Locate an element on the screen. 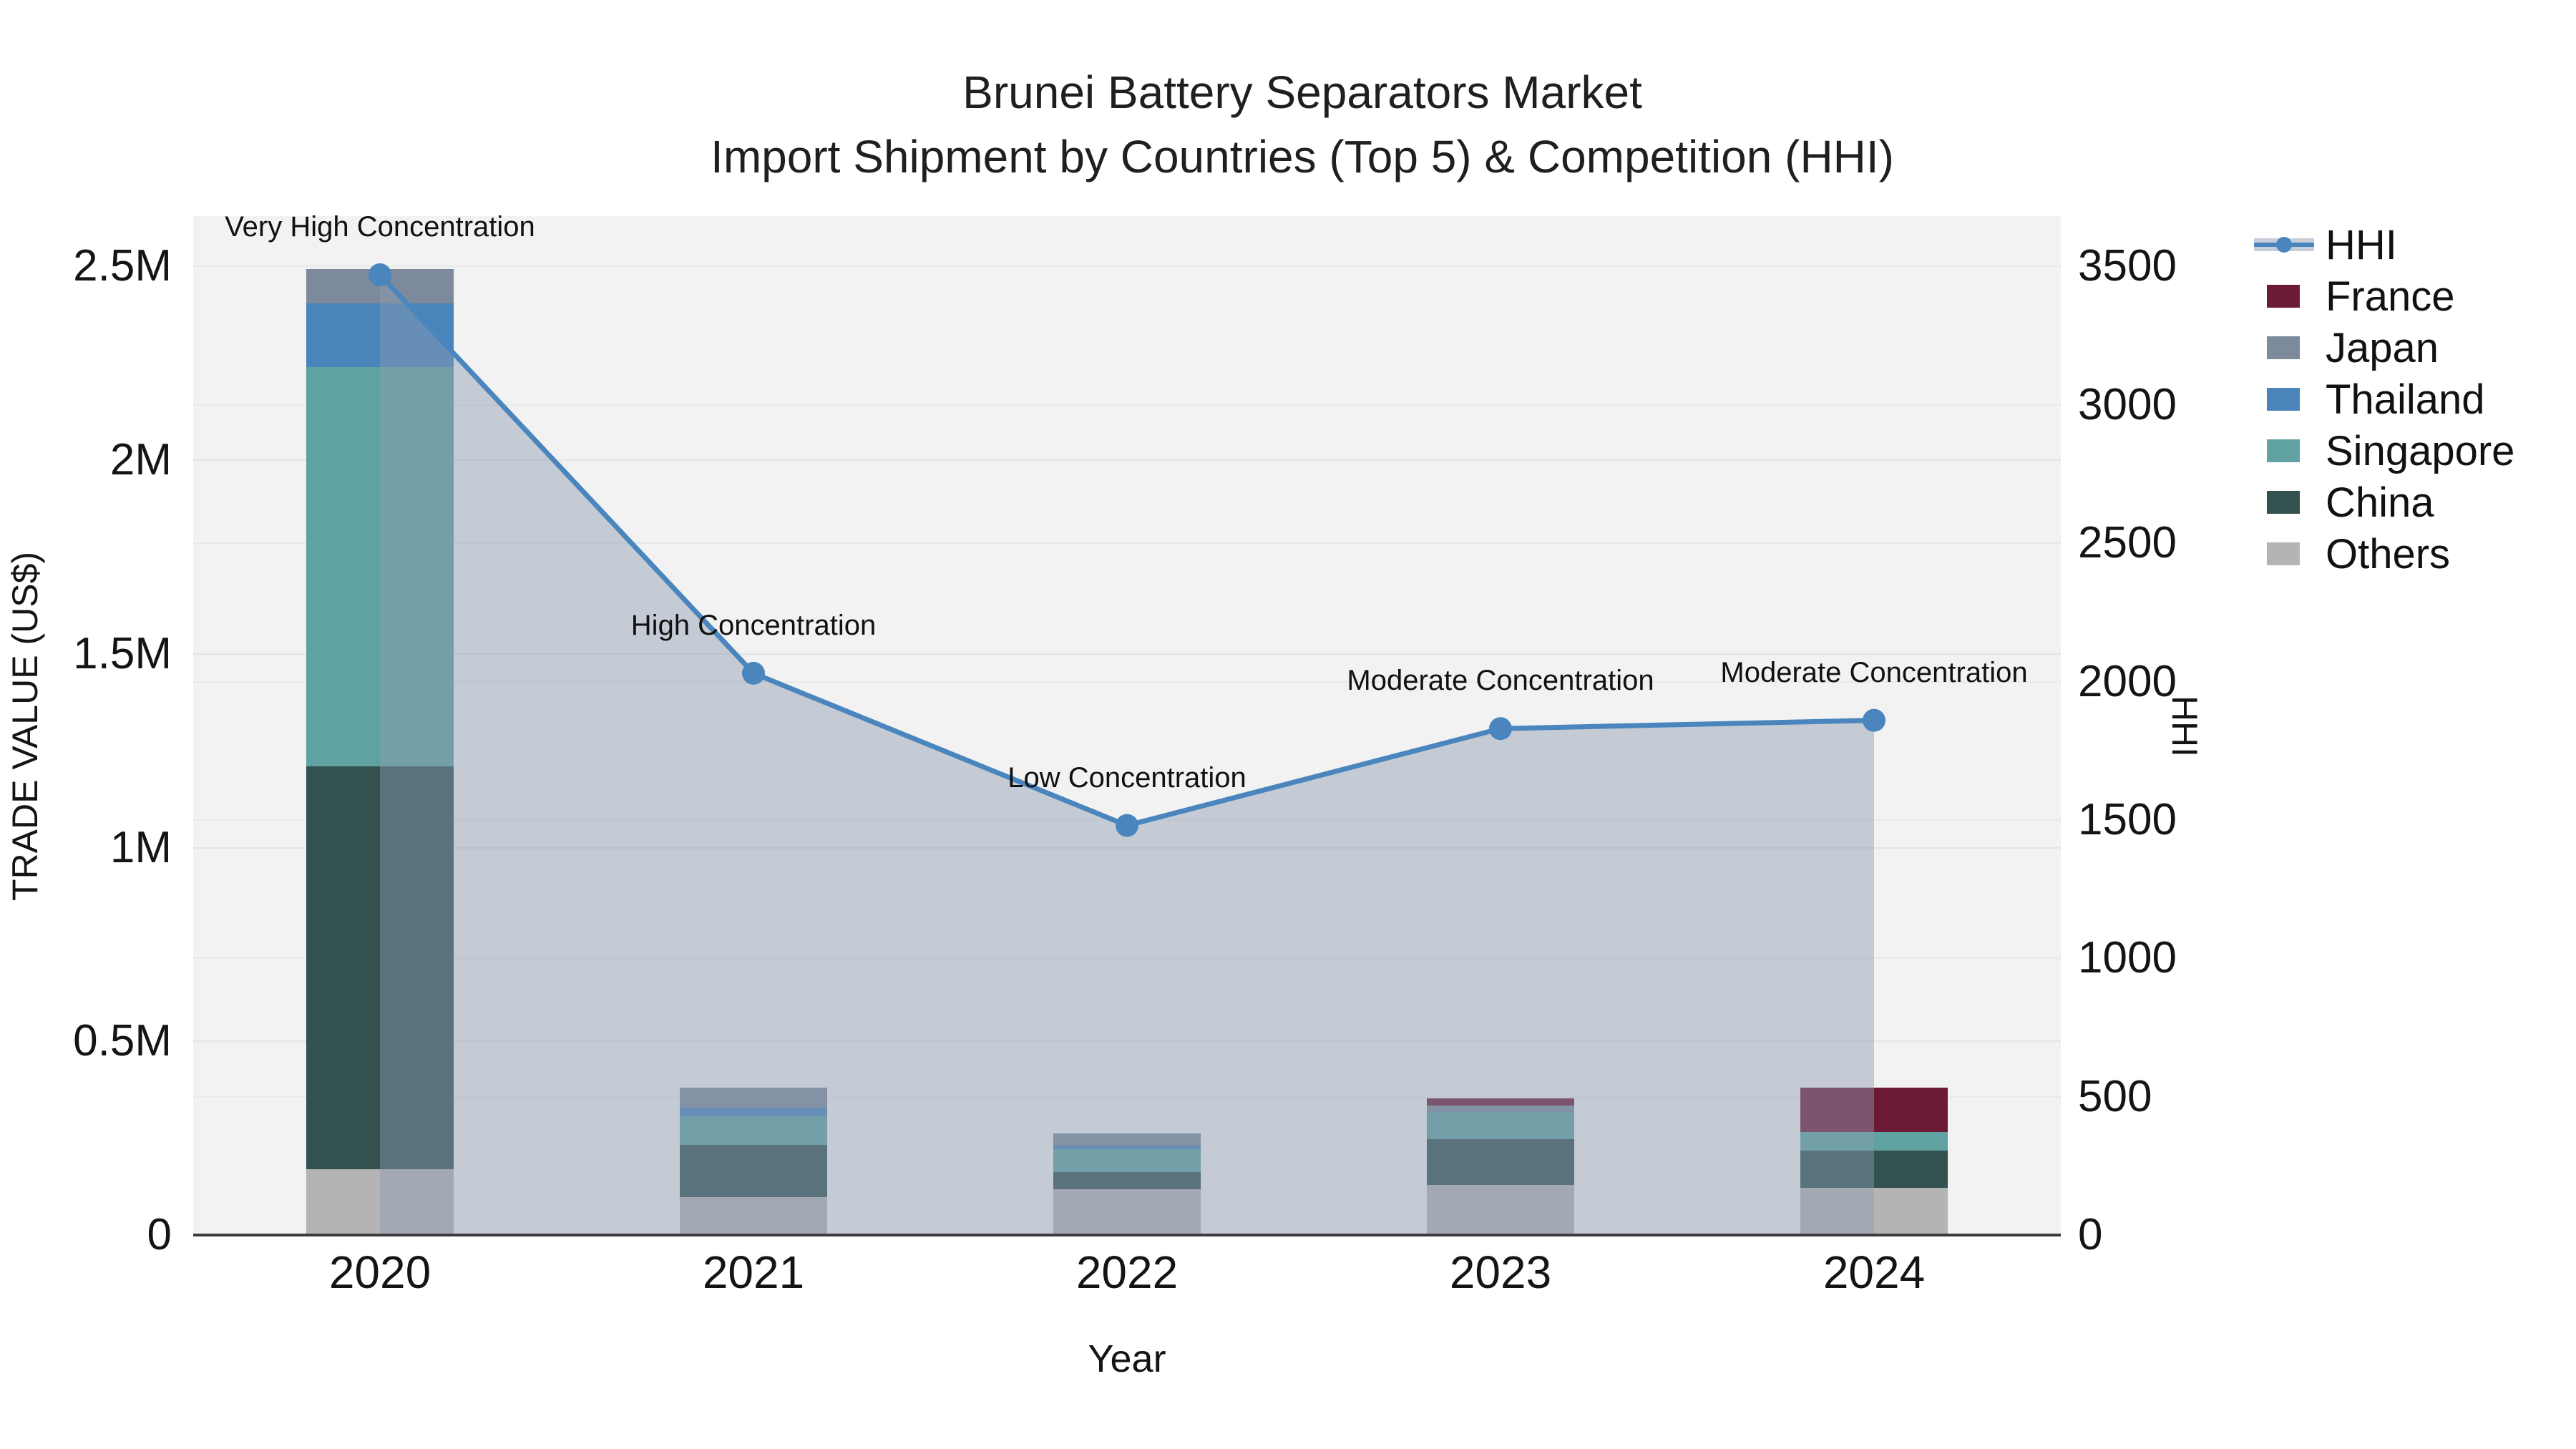 The height and width of the screenshot is (1449, 2576). bar-segment-china-2020 is located at coordinates (380, 967).